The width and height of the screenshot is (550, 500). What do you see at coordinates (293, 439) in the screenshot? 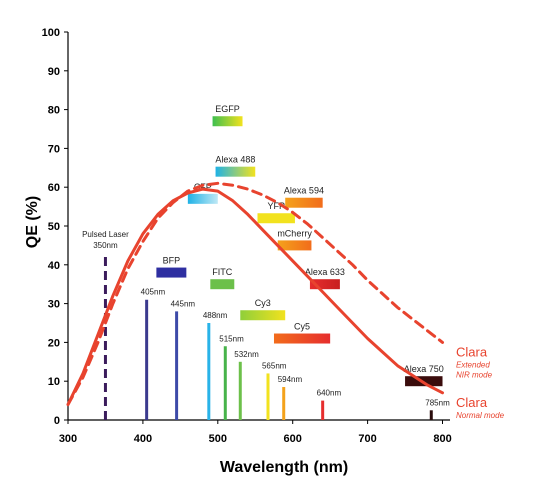
I see `x-tick-label: 600` at bounding box center [293, 439].